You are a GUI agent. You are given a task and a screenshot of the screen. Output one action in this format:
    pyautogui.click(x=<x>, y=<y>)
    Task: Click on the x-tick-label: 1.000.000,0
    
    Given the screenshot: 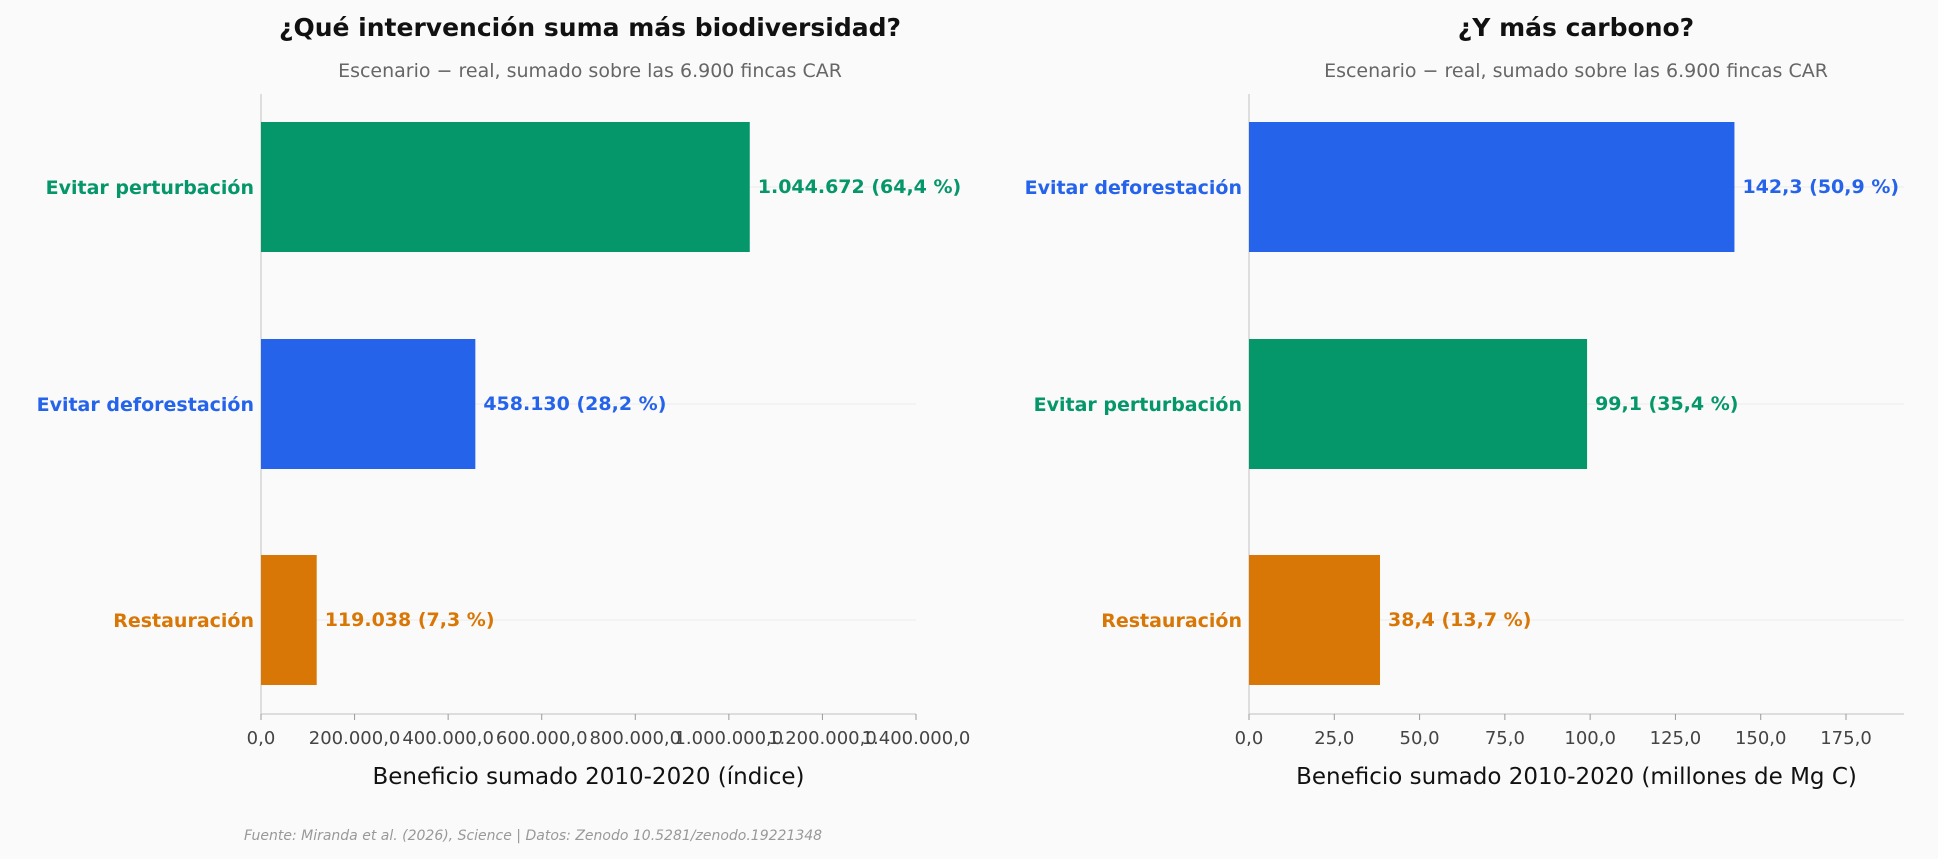 What is the action you would take?
    pyautogui.click(x=728, y=738)
    